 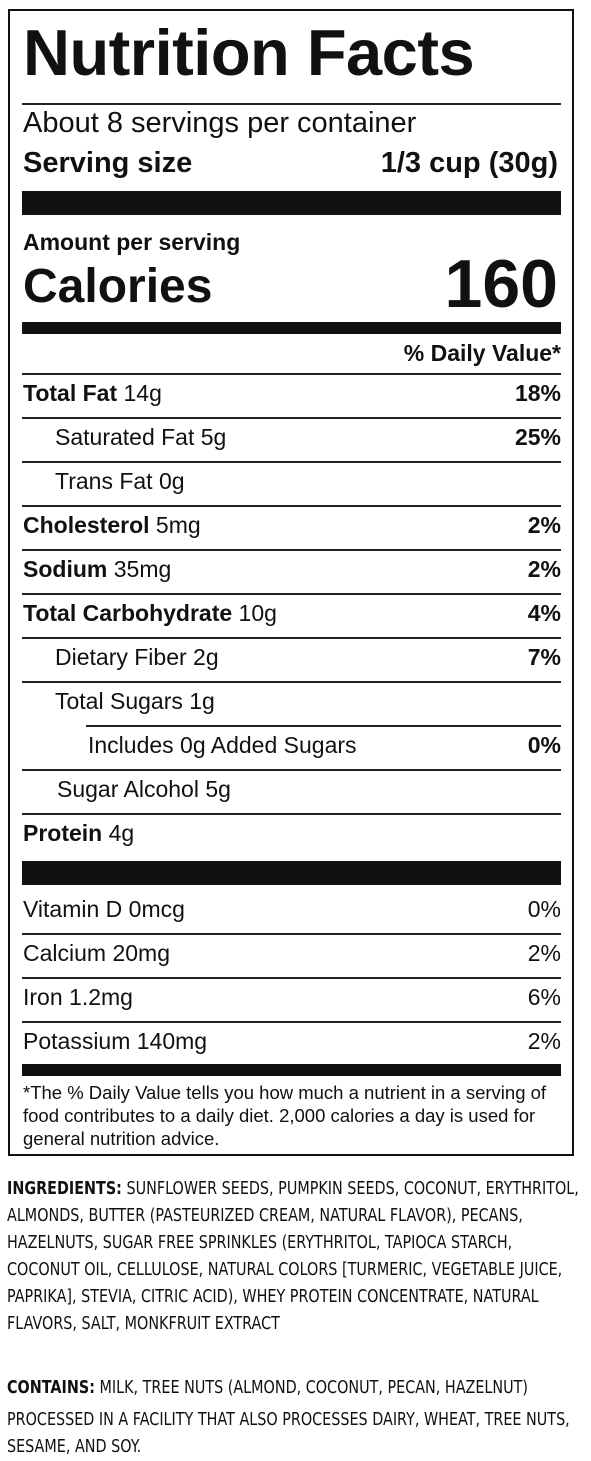 I want to click on ingredients-label: INGREDIENTS:, so click(x=64, y=1189).